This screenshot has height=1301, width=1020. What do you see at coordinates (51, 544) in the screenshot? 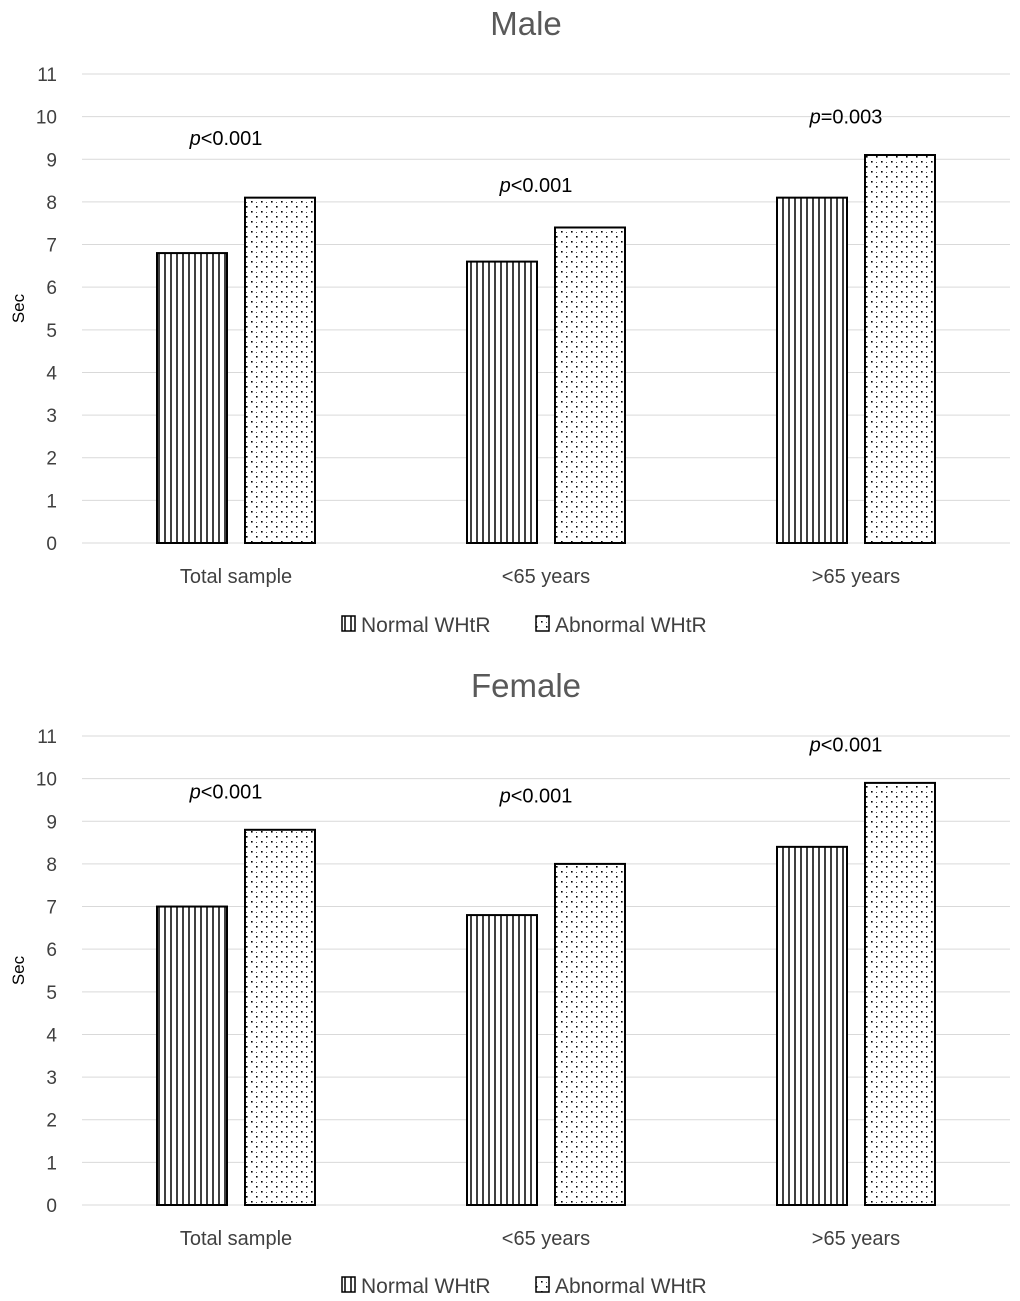
I see `male-y-tick-label: 0` at bounding box center [51, 544].